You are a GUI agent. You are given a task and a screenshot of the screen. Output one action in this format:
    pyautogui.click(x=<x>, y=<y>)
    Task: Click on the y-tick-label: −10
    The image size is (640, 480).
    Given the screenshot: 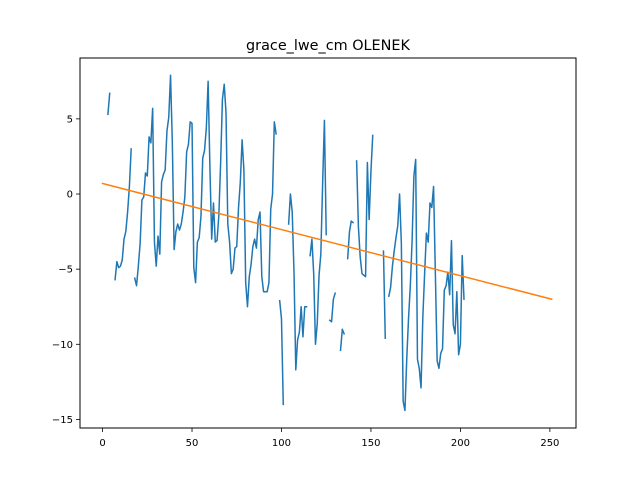 What is the action you would take?
    pyautogui.click(x=62, y=345)
    